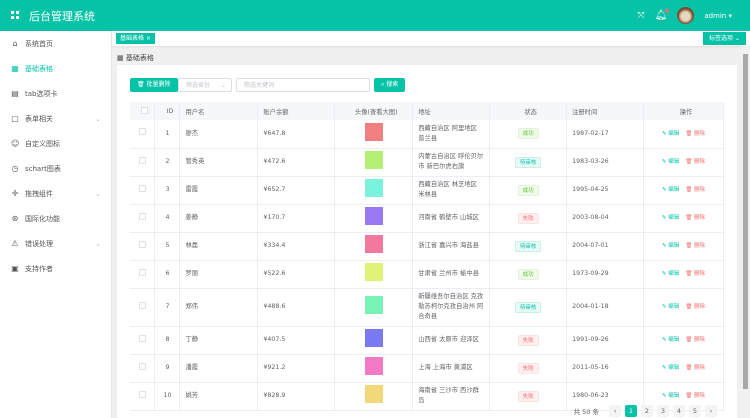 The width and height of the screenshot is (750, 418). I want to click on cell-address: 浙江省 嘉兴市 海盐县, so click(451, 246).